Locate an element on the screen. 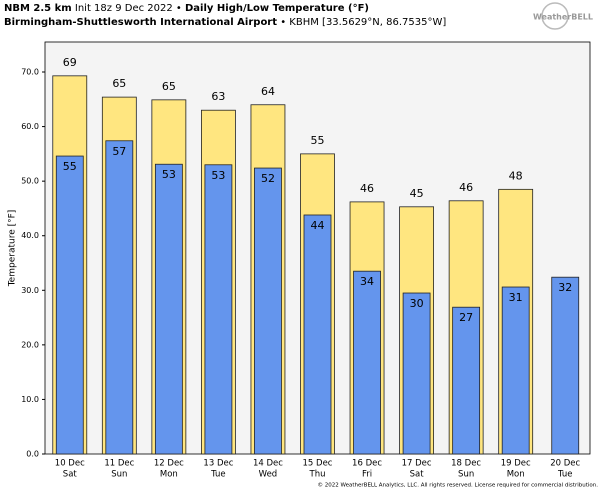 The image size is (600, 493). x-tick-label: 18 Dec is located at coordinates (466, 464).